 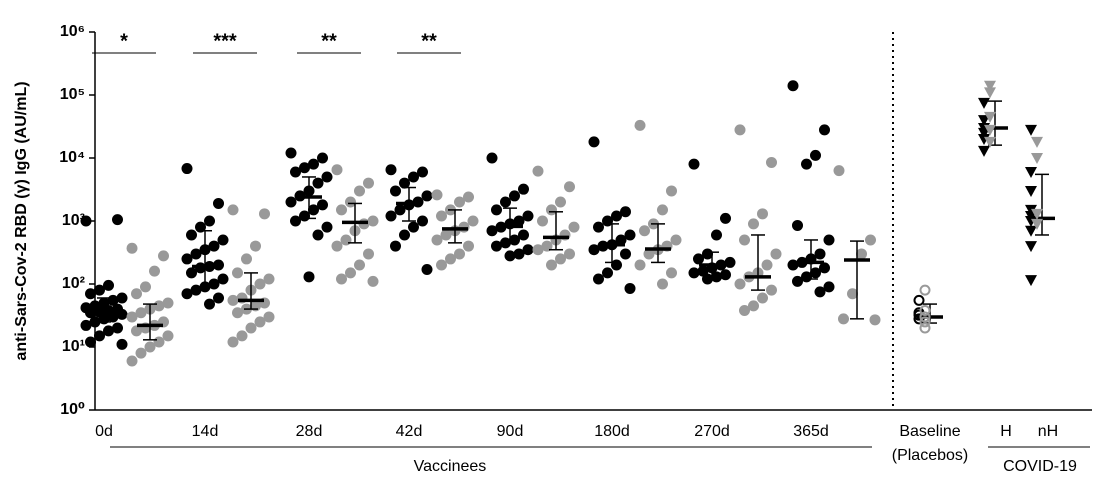 I want to click on x-tick-label: 365d, so click(x=811, y=431).